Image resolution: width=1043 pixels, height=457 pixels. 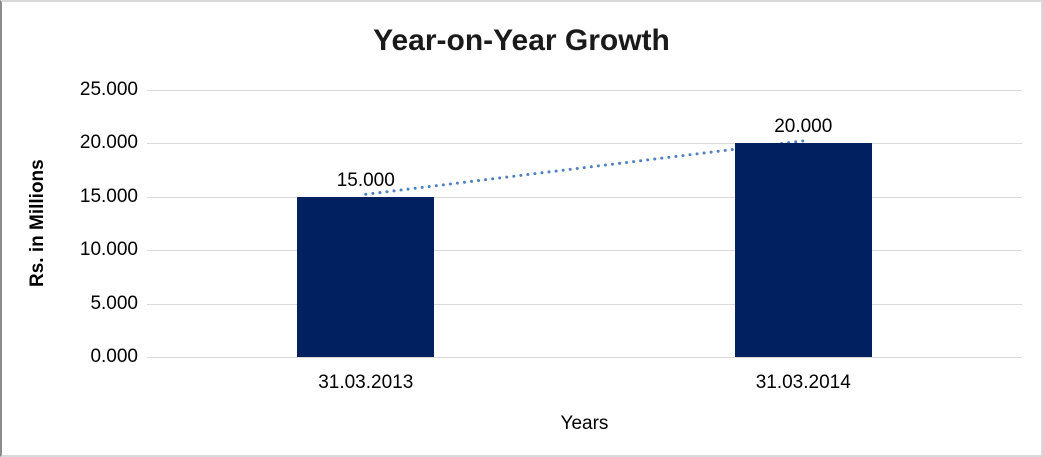 What do you see at coordinates (803, 127) in the screenshot?
I see `bar-value-label: 20.000` at bounding box center [803, 127].